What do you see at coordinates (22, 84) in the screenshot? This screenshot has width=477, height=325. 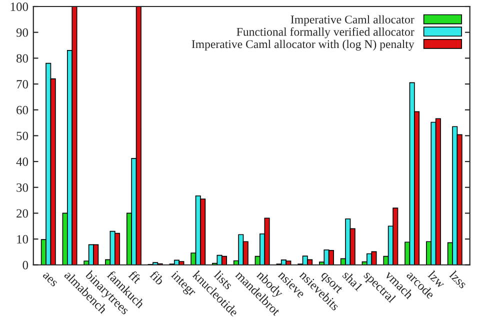 I see `y-tick-label: 70` at bounding box center [22, 84].